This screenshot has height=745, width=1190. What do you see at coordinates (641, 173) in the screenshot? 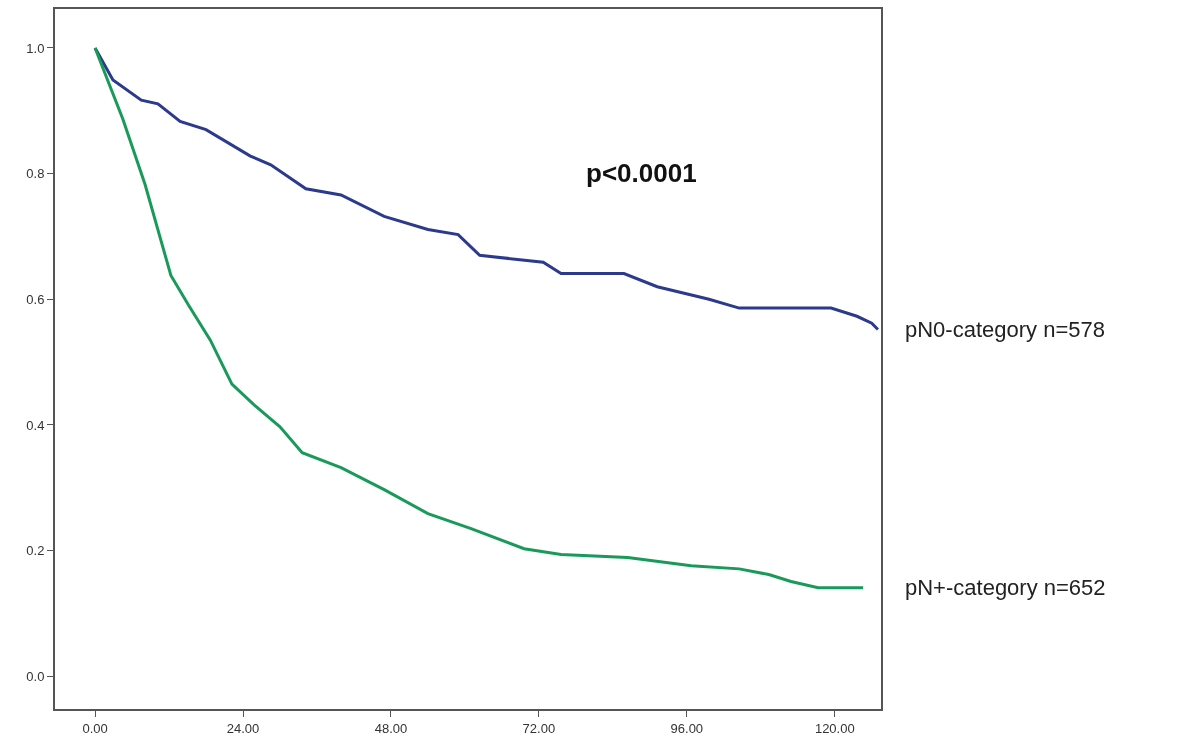
I see `annotation: p<0.0001` at bounding box center [641, 173].